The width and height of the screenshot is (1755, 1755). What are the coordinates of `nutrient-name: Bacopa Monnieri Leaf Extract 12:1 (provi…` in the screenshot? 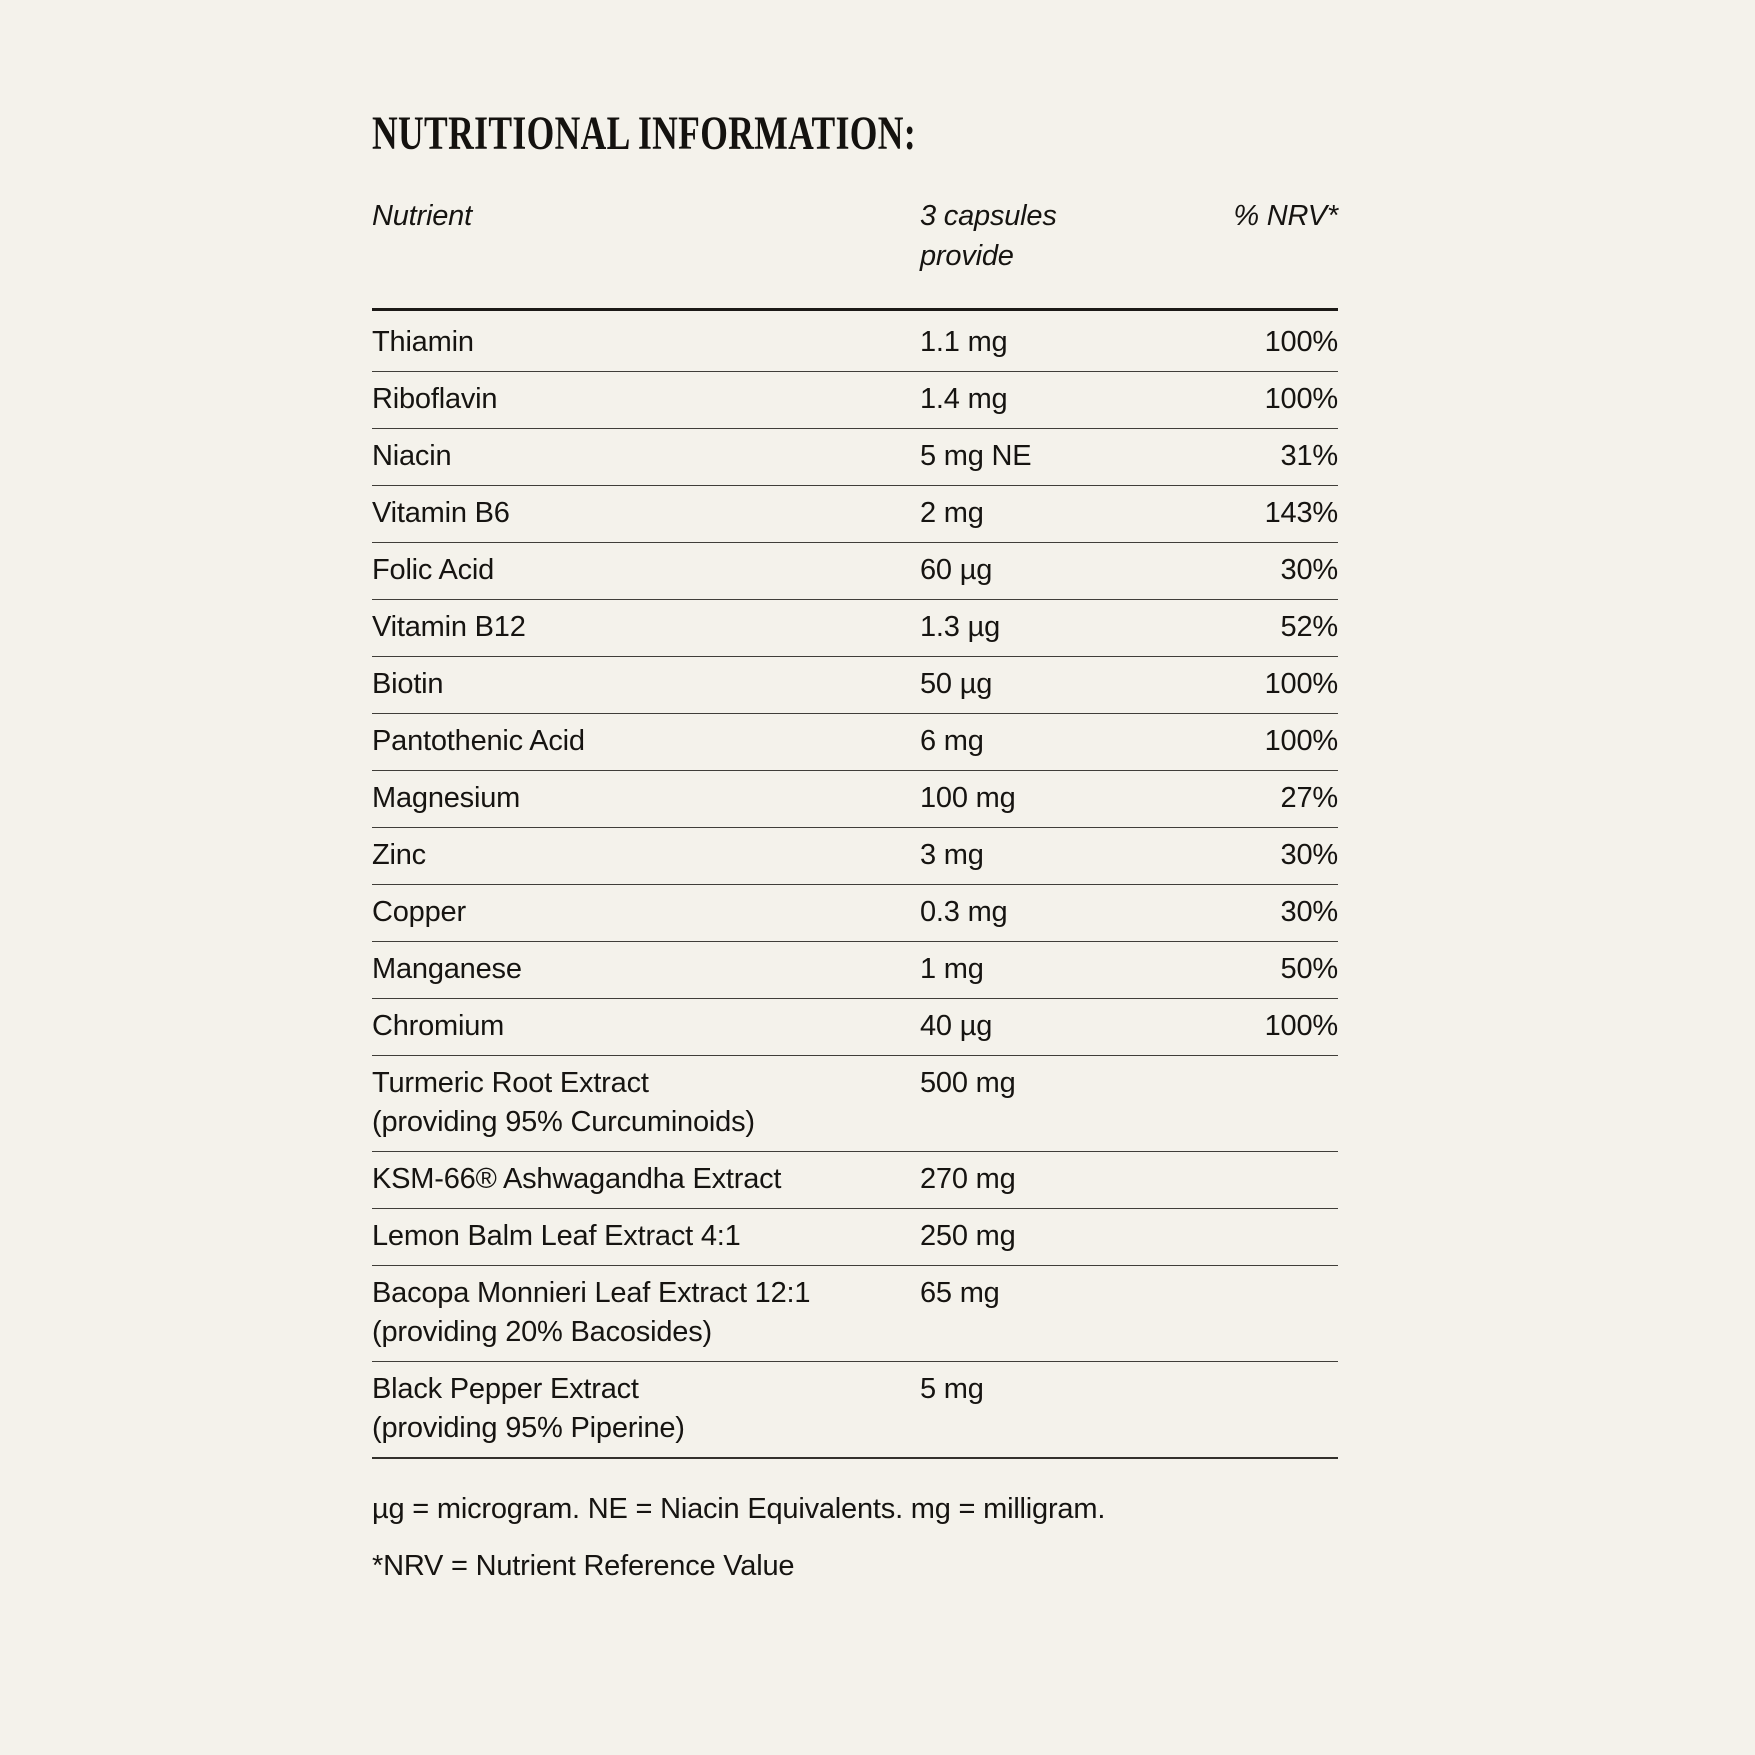 It's located at (591, 1312).